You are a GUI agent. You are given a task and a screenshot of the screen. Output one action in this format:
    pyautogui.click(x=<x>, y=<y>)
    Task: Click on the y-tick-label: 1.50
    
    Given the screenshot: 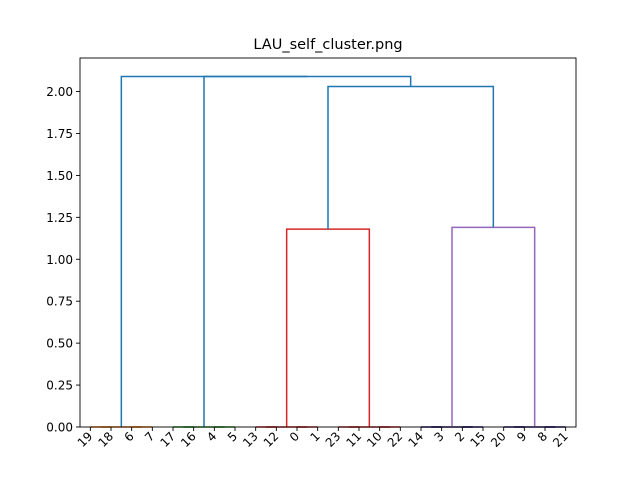 What is the action you would take?
    pyautogui.click(x=59, y=176)
    